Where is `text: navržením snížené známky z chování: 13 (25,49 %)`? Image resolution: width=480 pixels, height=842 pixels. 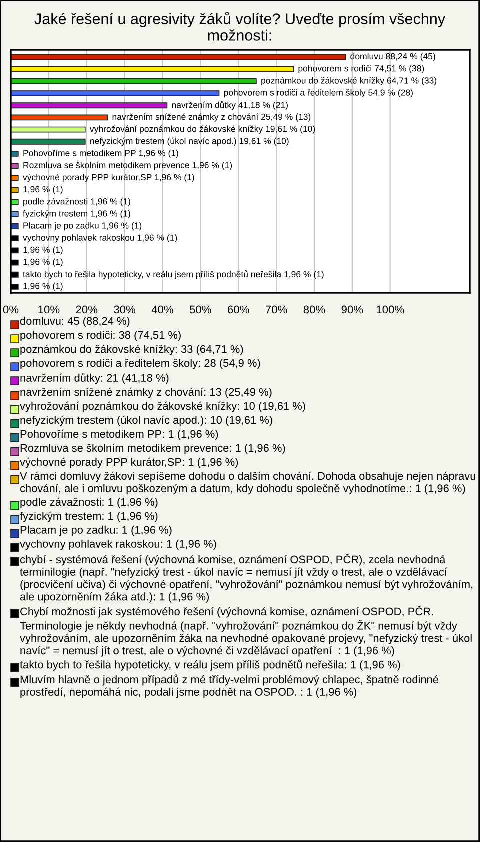 text: navržením snížené známky z chování: 13 (25,49 %) is located at coordinates (146, 393).